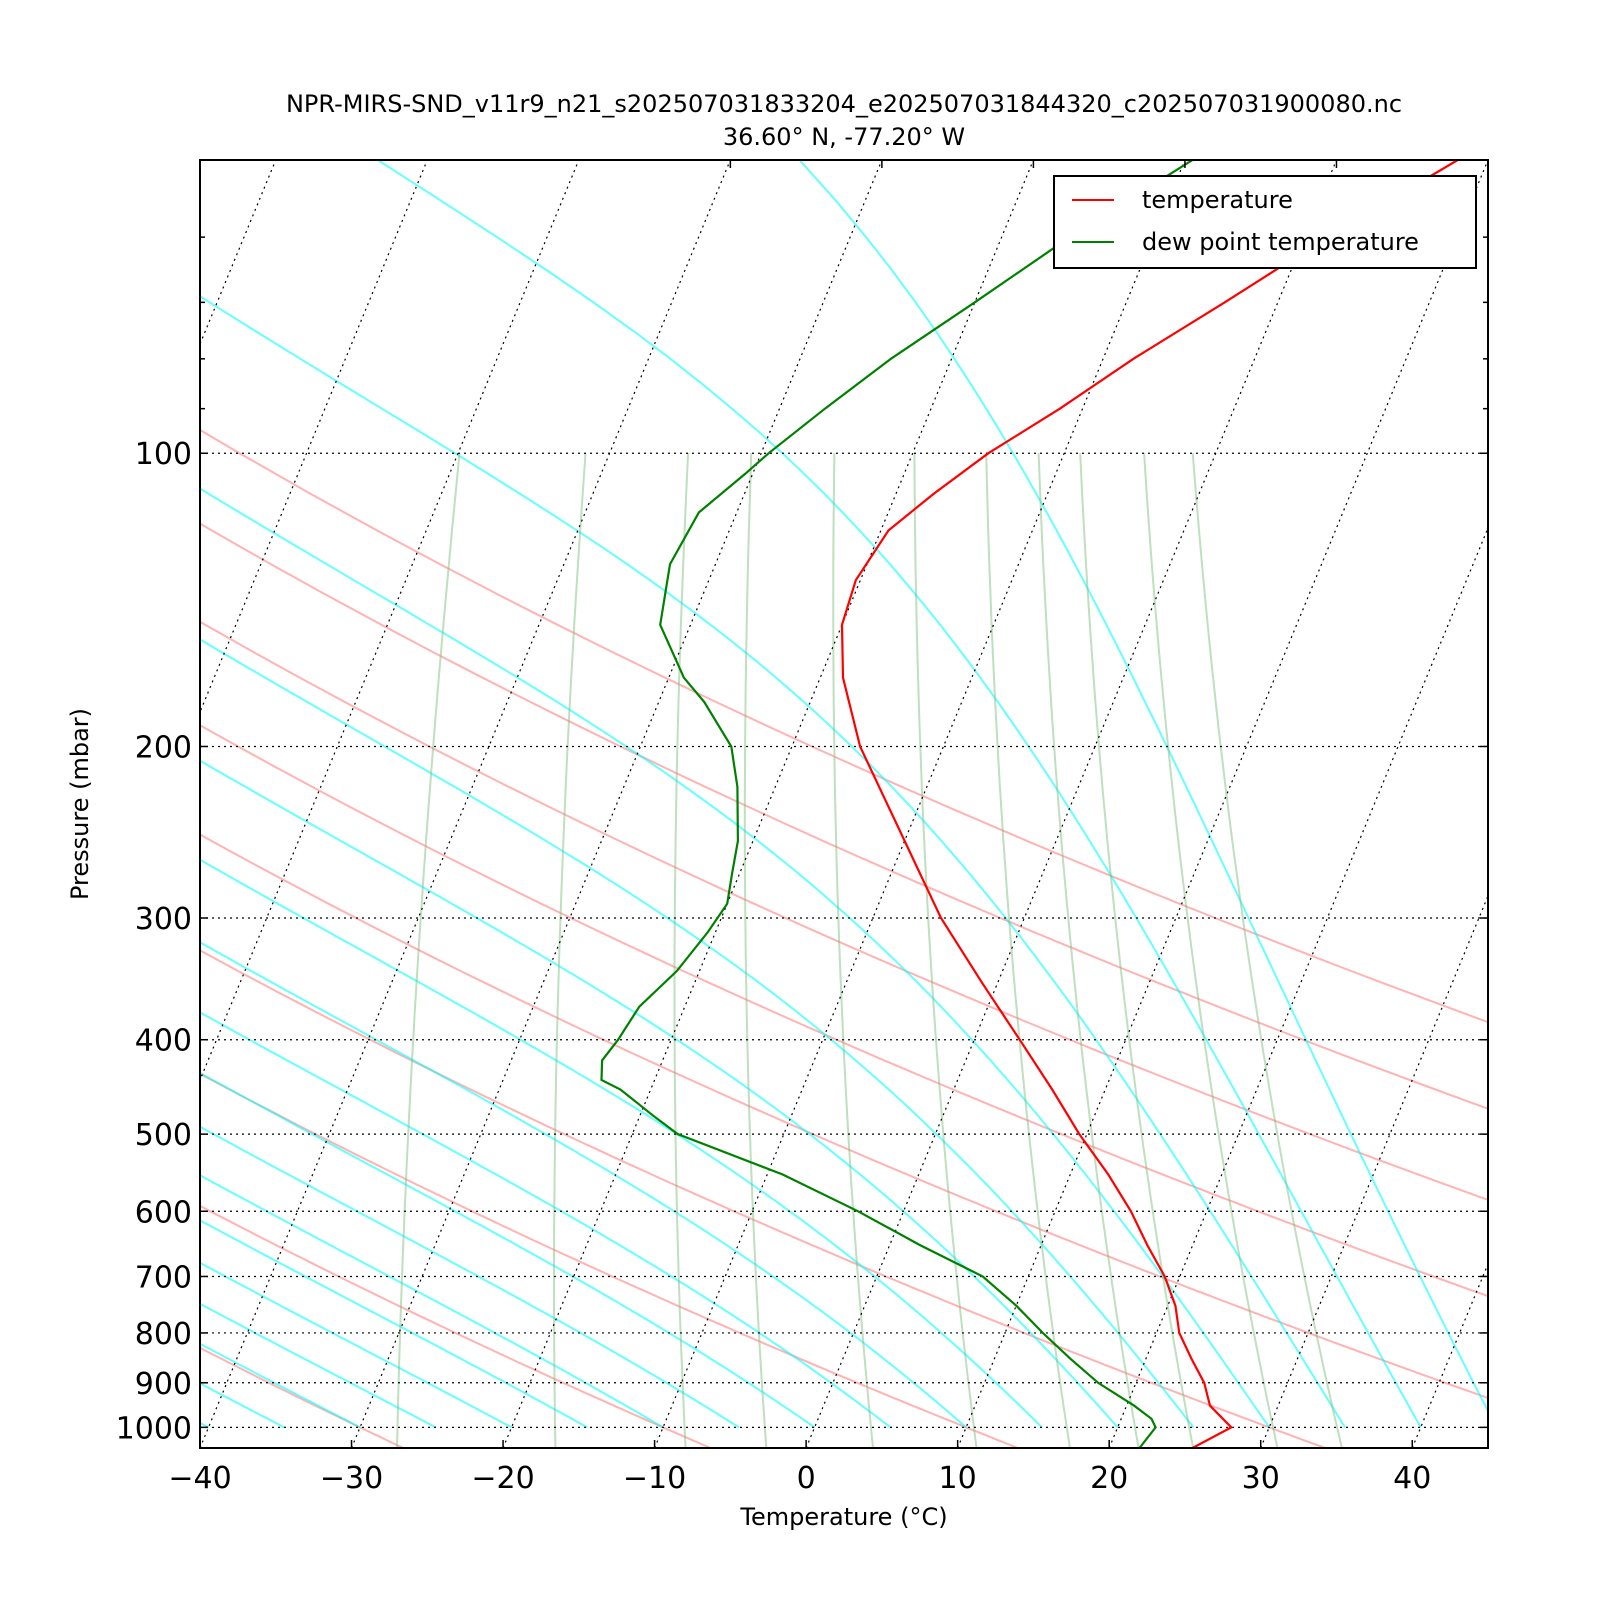 Image resolution: width=1600 pixels, height=1600 pixels. I want to click on legend-label-temperature: temperature, so click(1217, 200).